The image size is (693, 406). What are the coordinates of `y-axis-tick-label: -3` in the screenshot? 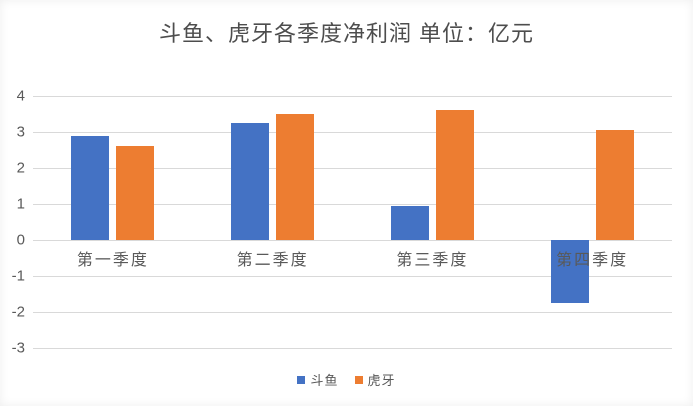 It's located at (18, 348).